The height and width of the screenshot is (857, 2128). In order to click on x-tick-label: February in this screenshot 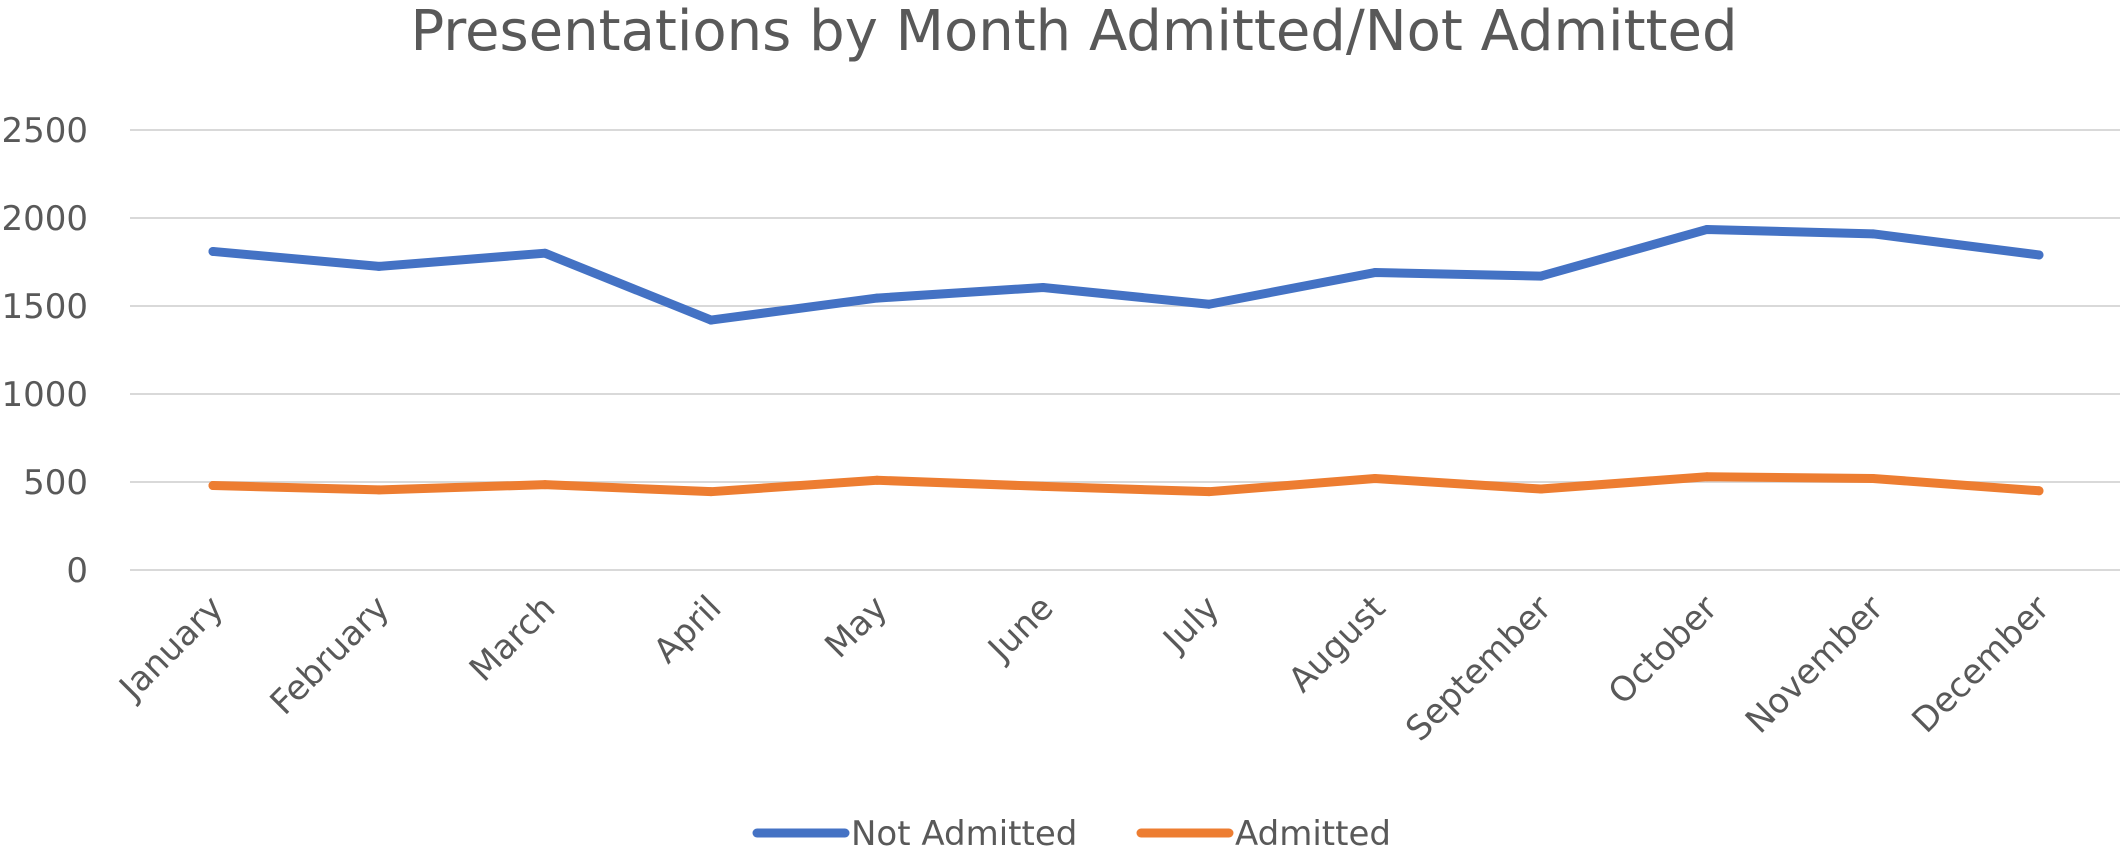, I will do `click(330, 655)`.